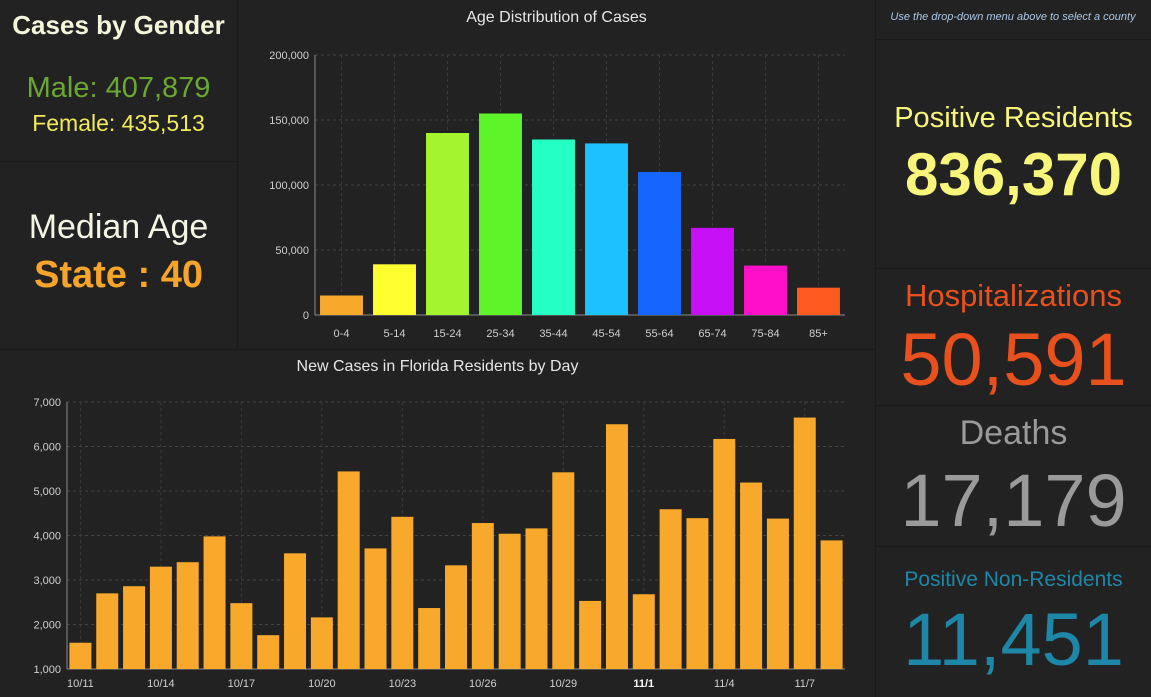  Describe the element at coordinates (724, 684) in the screenshot. I see `x-tick-label: 11/4` at that location.